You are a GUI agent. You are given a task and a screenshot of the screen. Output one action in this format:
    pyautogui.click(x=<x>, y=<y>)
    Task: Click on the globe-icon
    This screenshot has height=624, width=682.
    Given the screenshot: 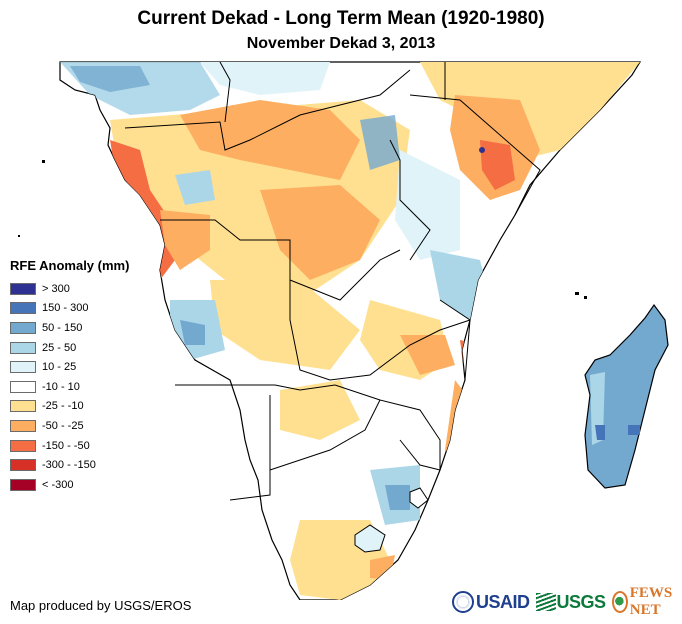 What is the action you would take?
    pyautogui.click(x=619, y=602)
    